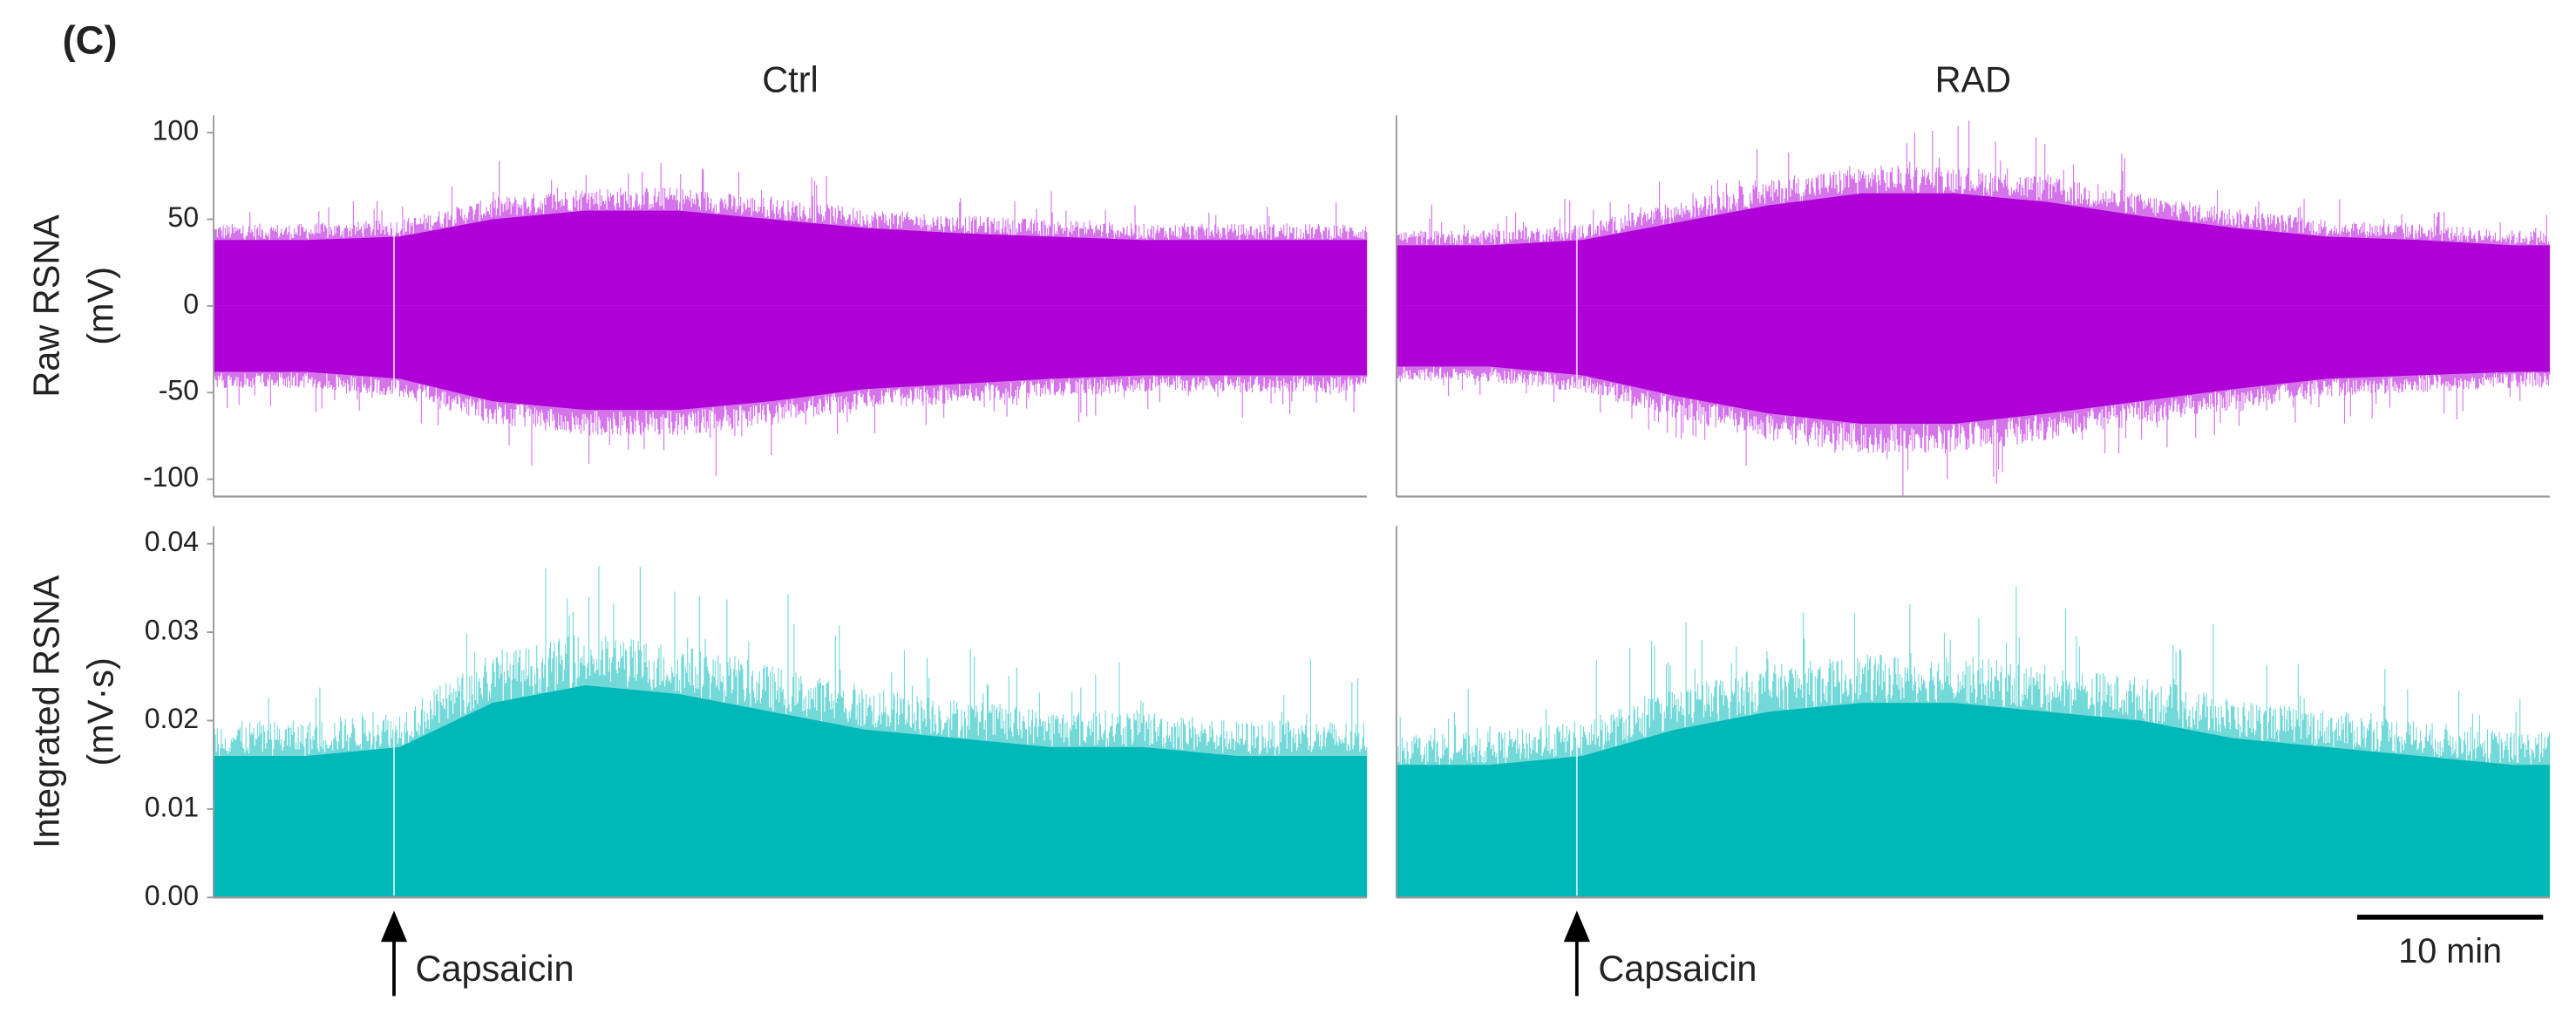  What do you see at coordinates (179, 390) in the screenshot?
I see `y-tick-label: -50` at bounding box center [179, 390].